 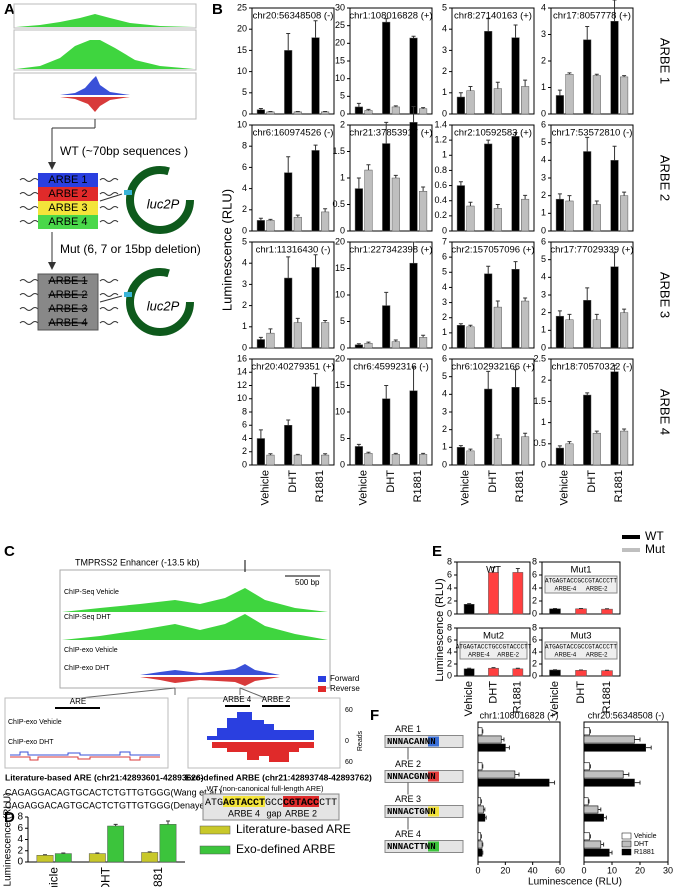 What do you see at coordinates (411, 847) in the screenshot?
I see `element-motif: NNNACTTNN` at bounding box center [411, 847].